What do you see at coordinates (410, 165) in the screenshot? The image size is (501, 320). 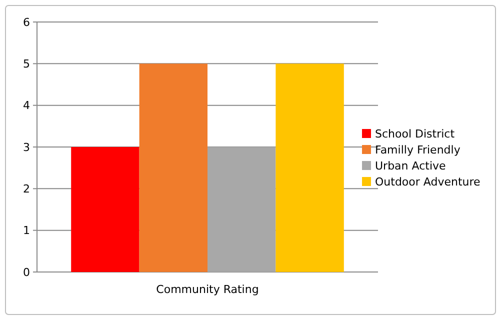 I see `legend-label: Urban Active` at bounding box center [410, 165].